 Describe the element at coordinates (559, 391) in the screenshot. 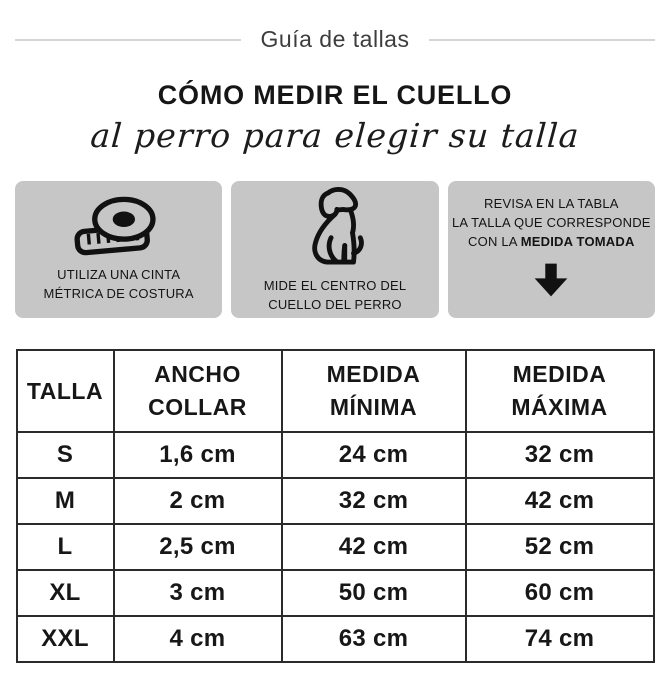

I see `col-header-medida-maxima: MEDIDA MÁXIMA` at that location.